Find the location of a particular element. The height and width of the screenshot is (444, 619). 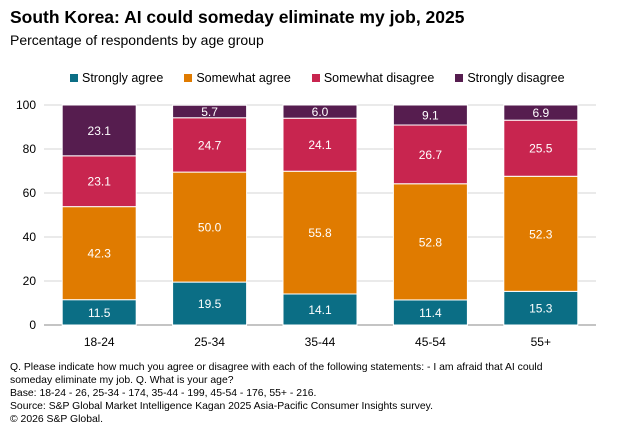

data-label: 52.8 is located at coordinates (431, 242).